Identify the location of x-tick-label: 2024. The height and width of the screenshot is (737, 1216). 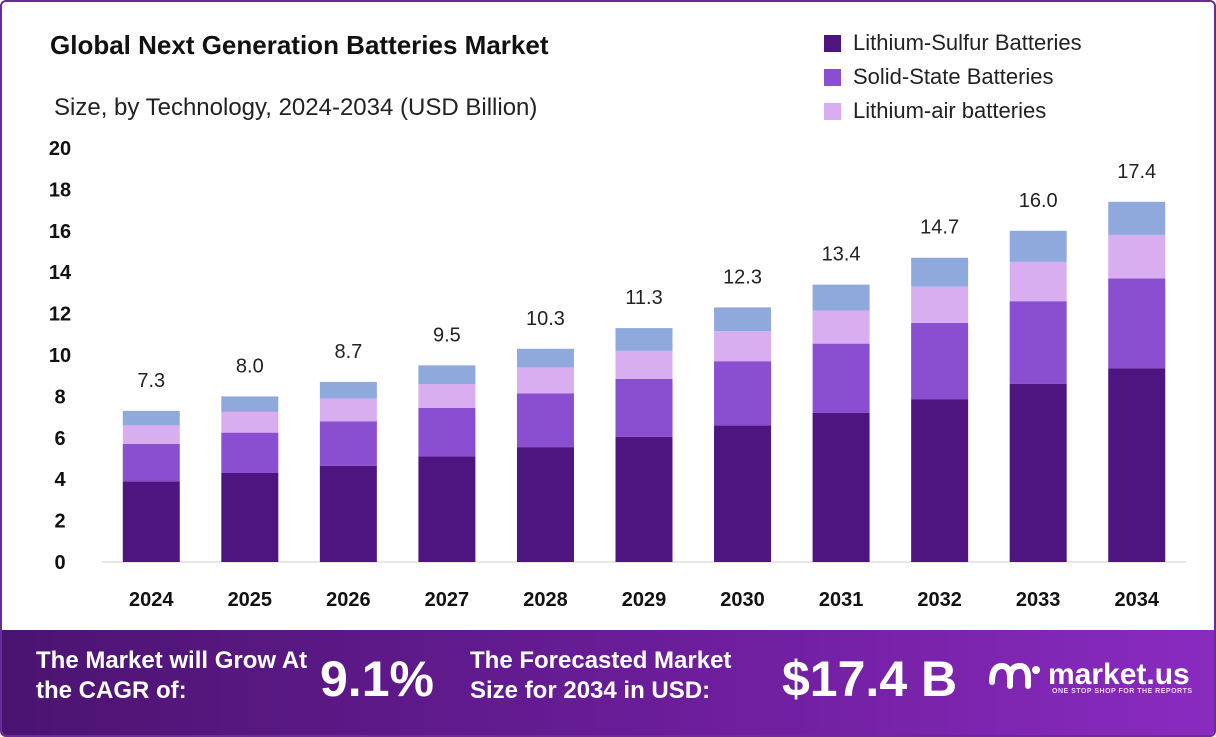
(151, 600).